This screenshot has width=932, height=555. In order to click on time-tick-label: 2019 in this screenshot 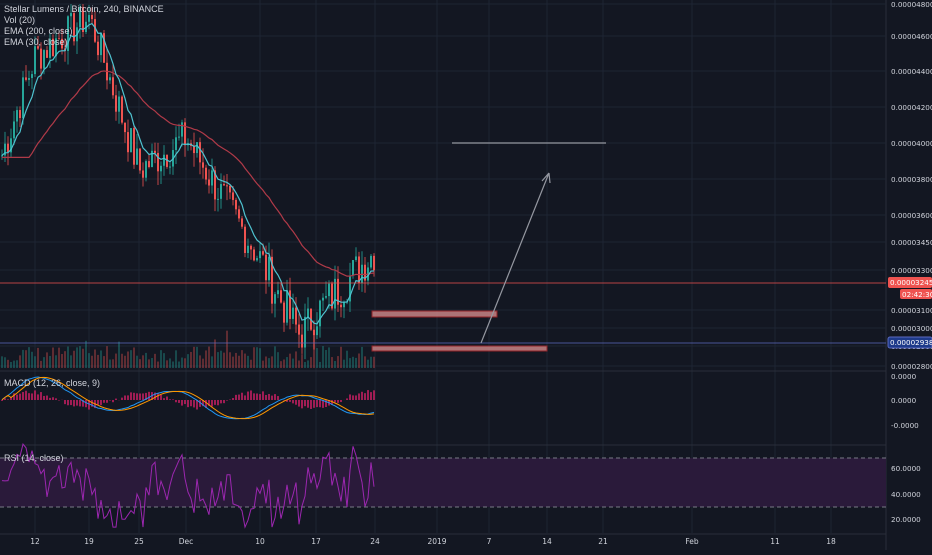, I will do `click(436, 541)`.